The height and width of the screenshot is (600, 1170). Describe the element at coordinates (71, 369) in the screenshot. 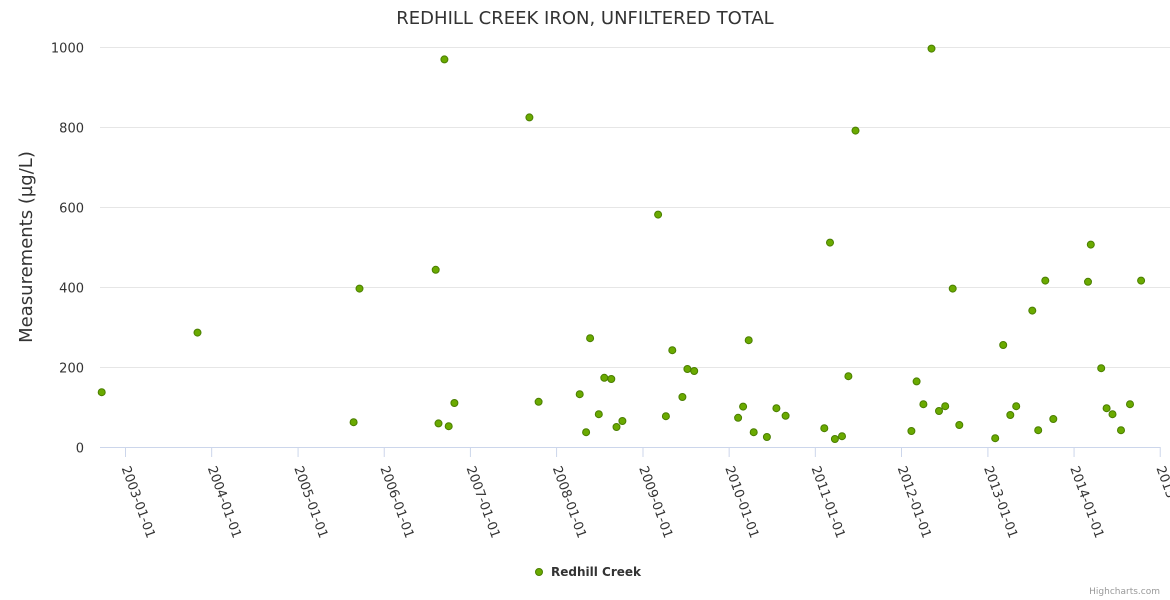

I see `y-tick-label: 200` at that location.